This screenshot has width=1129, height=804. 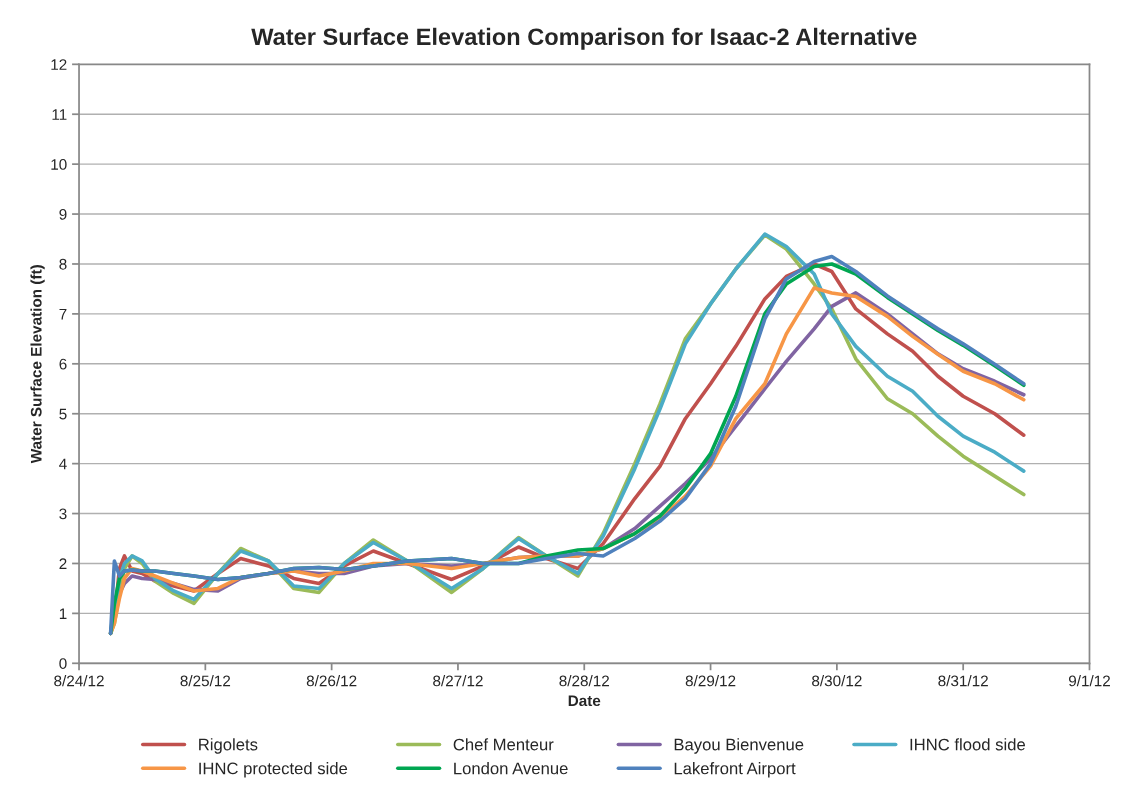 I want to click on legend-label: IHNC flood side, so click(x=968, y=744).